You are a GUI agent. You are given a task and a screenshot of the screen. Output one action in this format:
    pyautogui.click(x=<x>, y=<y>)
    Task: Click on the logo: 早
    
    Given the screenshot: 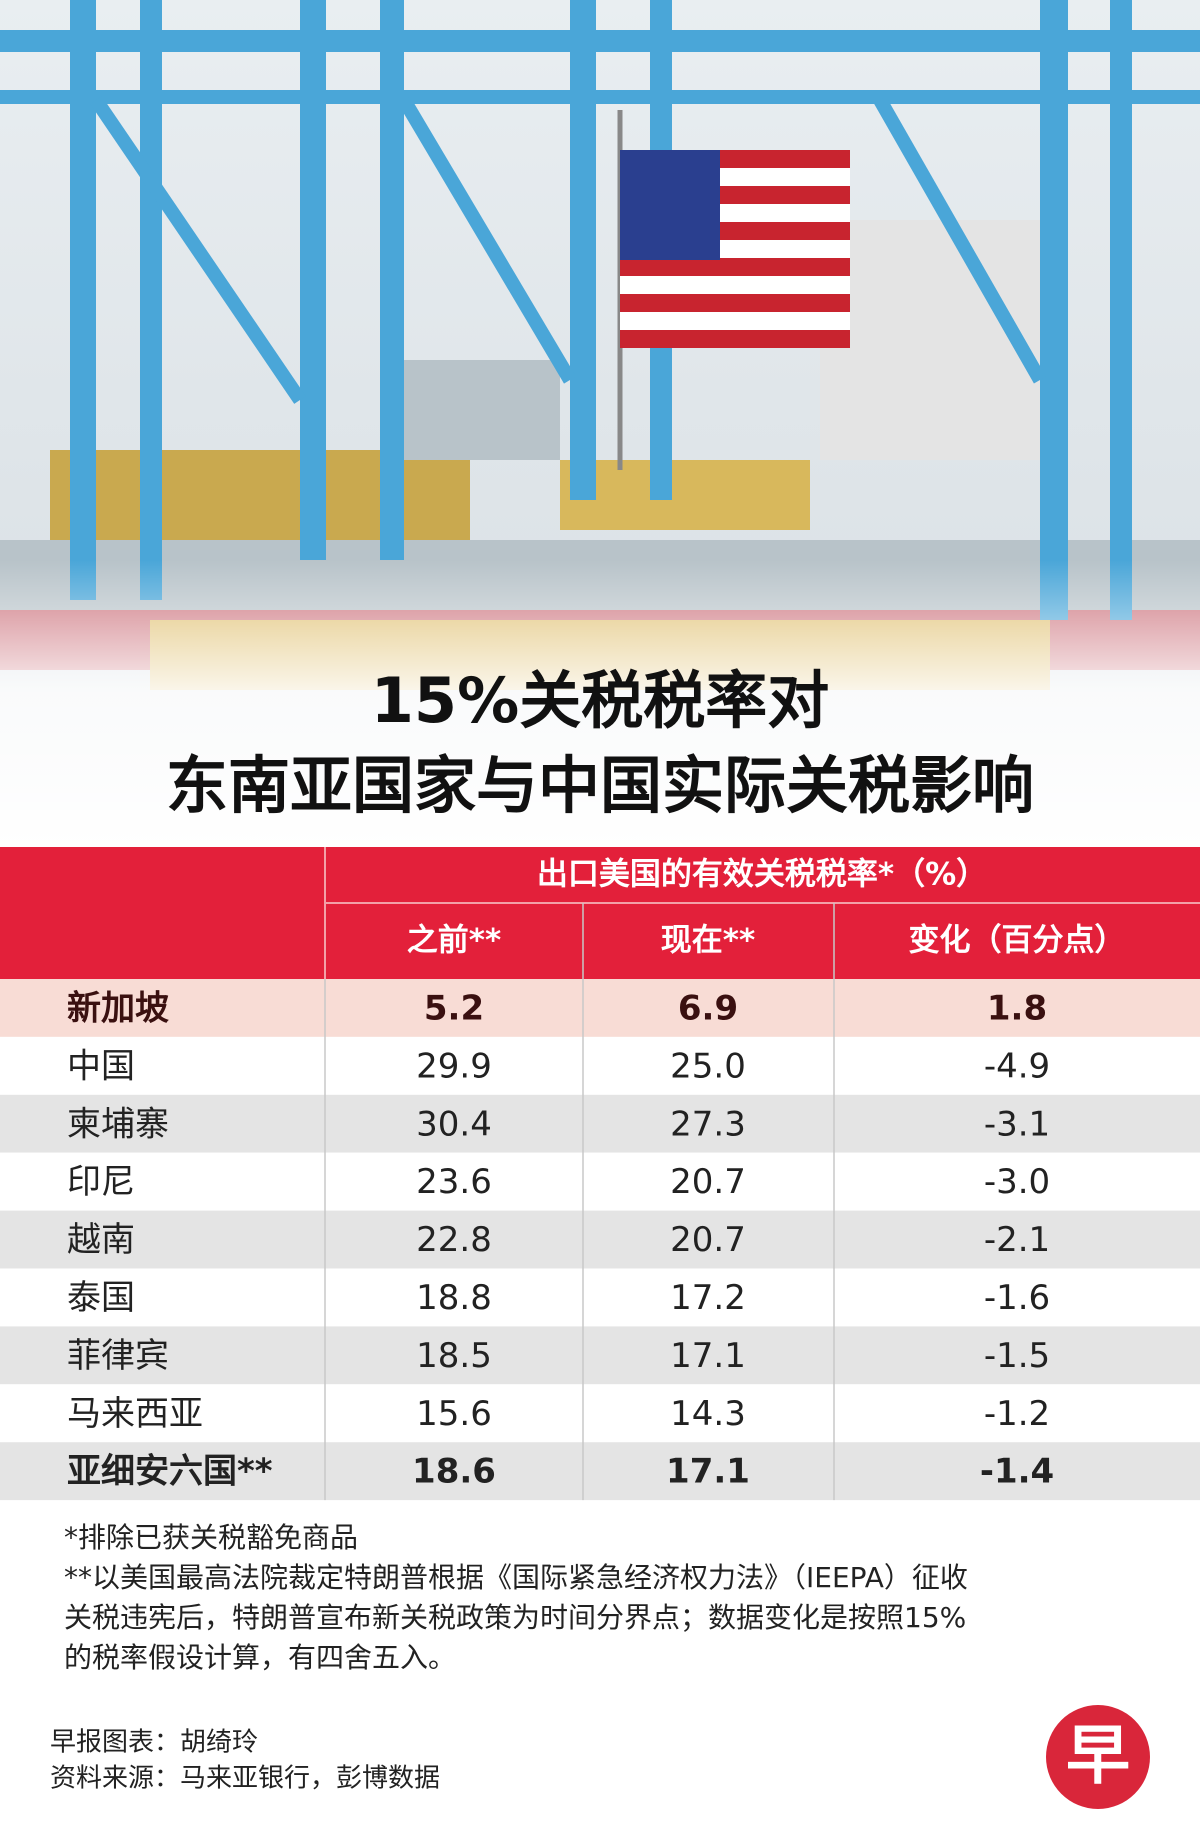 What is the action you would take?
    pyautogui.click(x=1098, y=1757)
    